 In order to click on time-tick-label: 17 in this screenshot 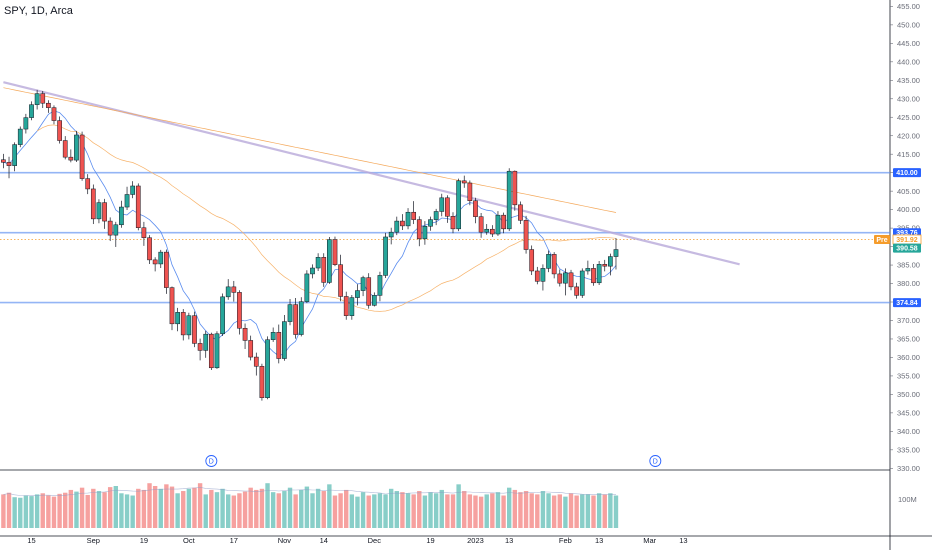, I will do `click(234, 540)`.